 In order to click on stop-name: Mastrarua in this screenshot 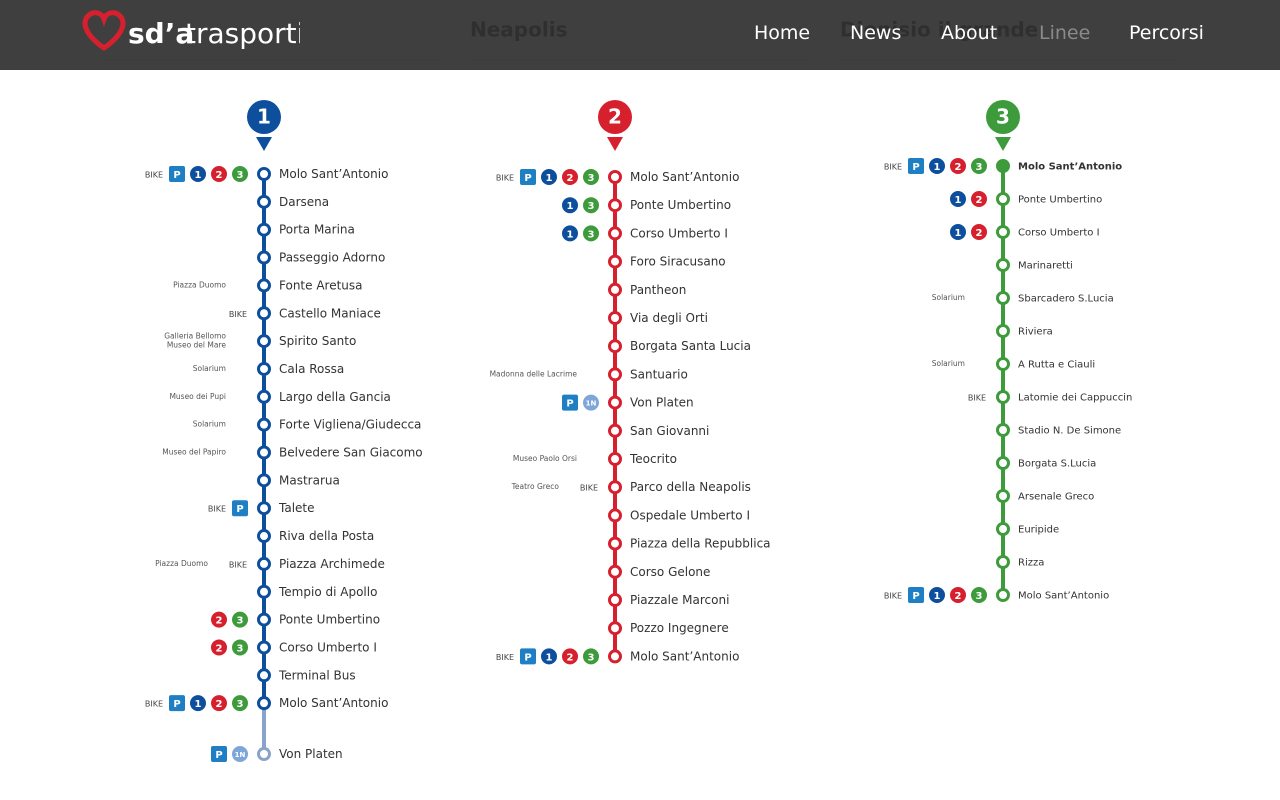, I will do `click(309, 480)`.